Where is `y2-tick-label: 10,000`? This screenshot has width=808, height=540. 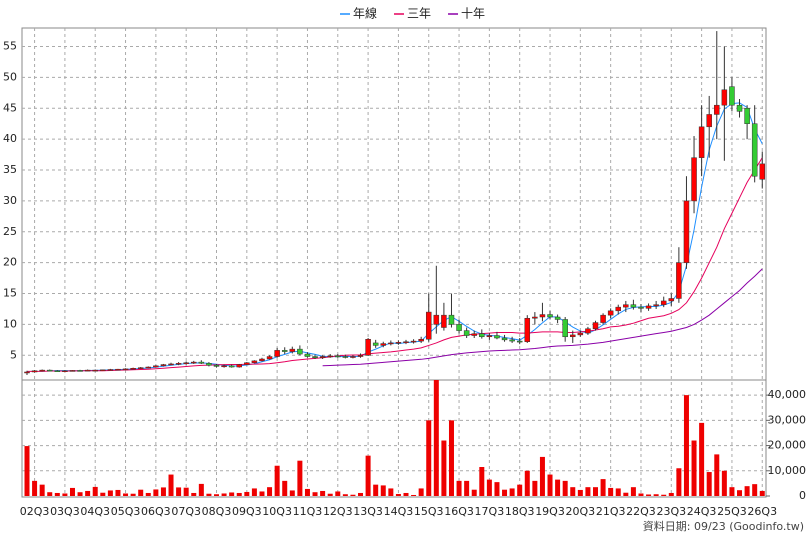 y2-tick-label: 10,000 is located at coordinates (787, 470).